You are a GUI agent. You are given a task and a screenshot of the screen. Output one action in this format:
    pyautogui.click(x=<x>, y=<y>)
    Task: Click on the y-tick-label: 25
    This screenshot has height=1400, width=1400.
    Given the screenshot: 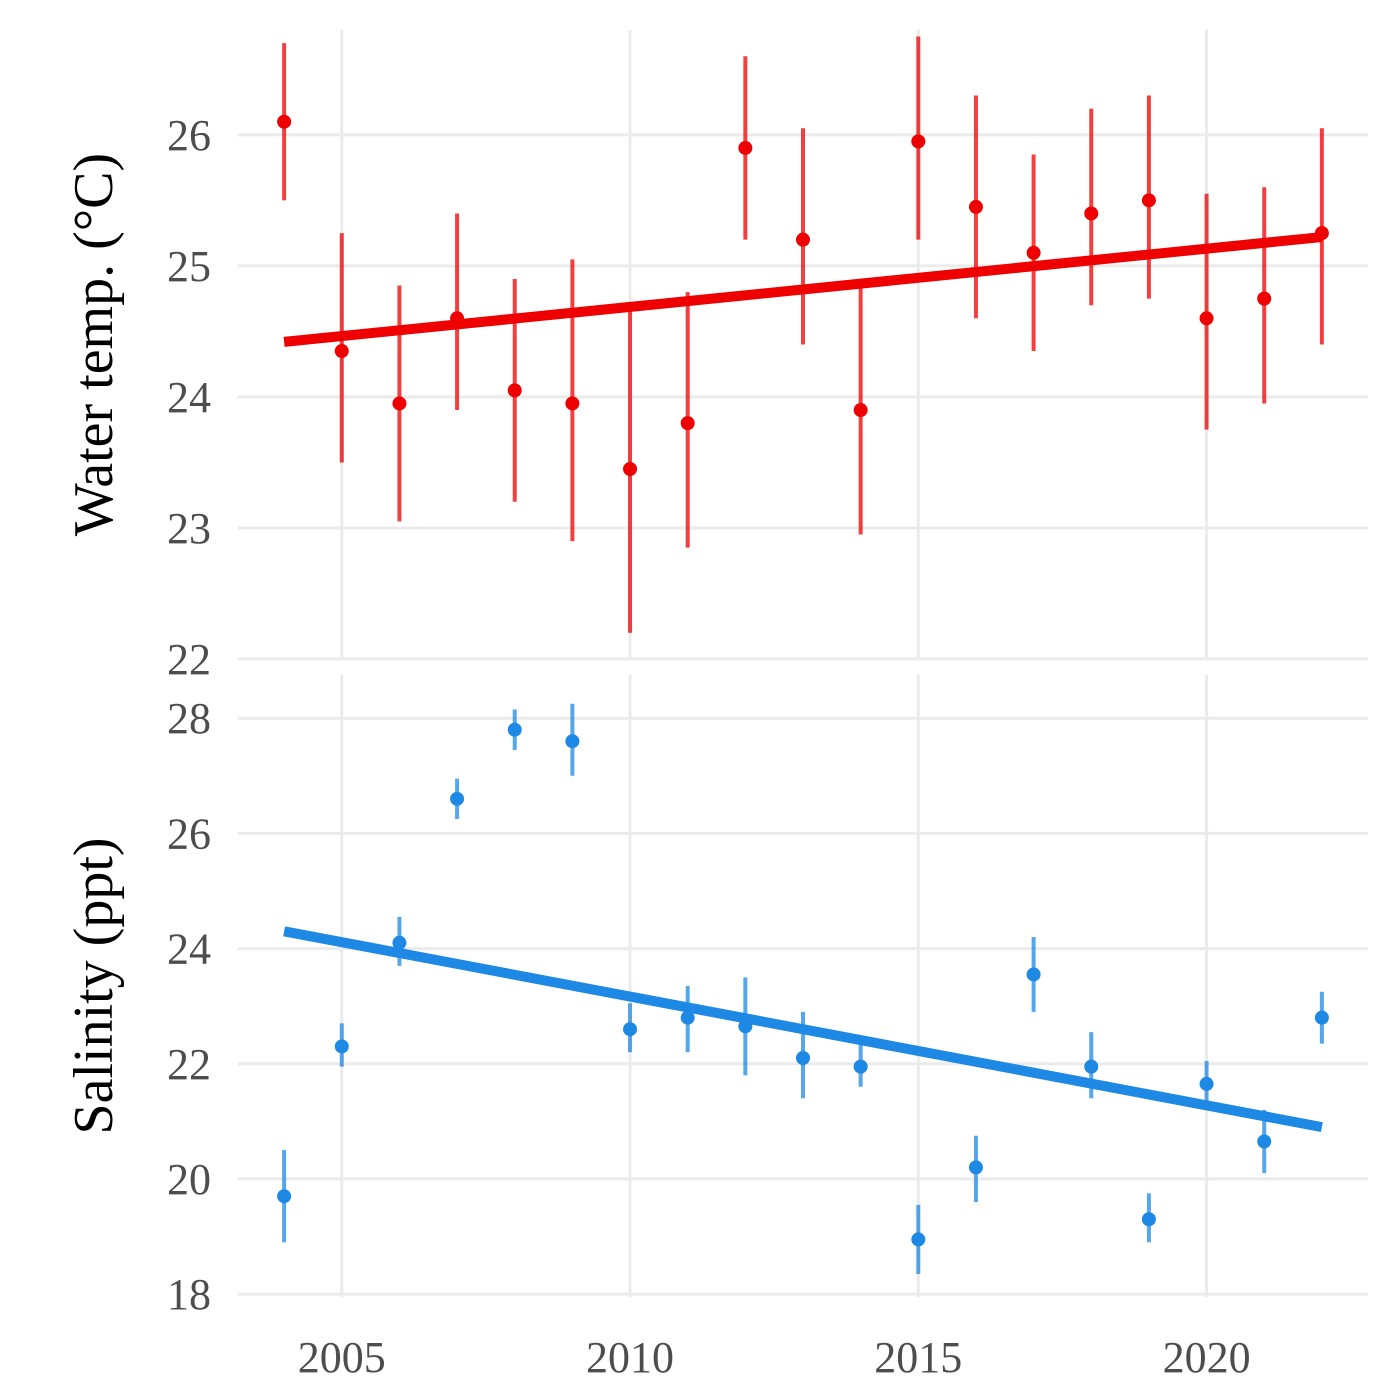 What is the action you would take?
    pyautogui.click(x=189, y=266)
    